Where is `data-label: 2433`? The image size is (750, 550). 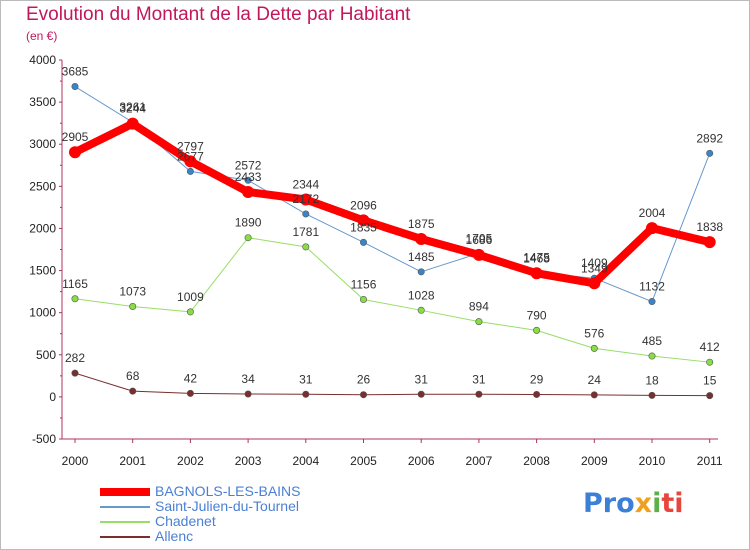 data-label: 2433 is located at coordinates (248, 177).